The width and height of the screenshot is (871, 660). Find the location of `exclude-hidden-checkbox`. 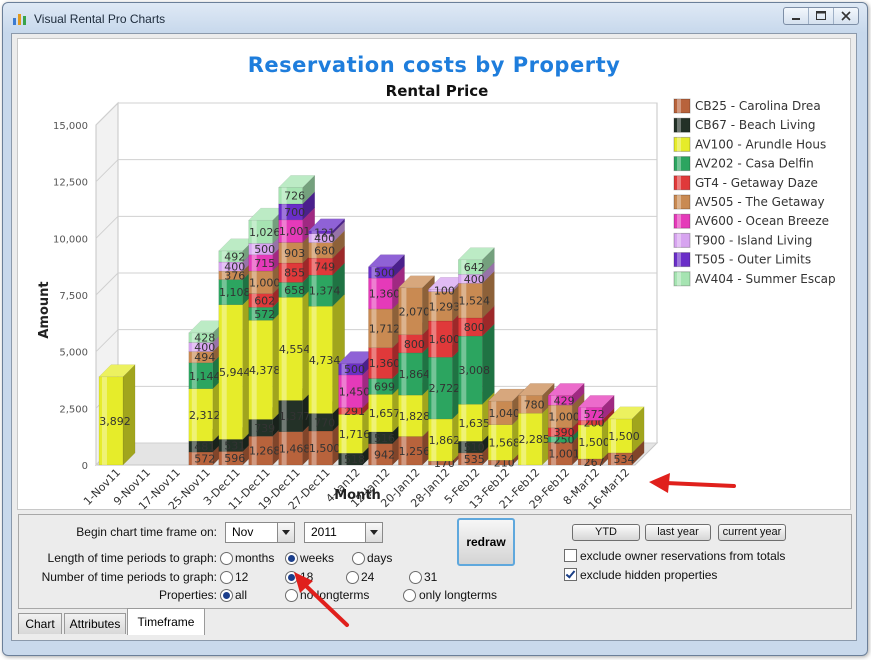

exclude-hidden-checkbox is located at coordinates (570, 574).